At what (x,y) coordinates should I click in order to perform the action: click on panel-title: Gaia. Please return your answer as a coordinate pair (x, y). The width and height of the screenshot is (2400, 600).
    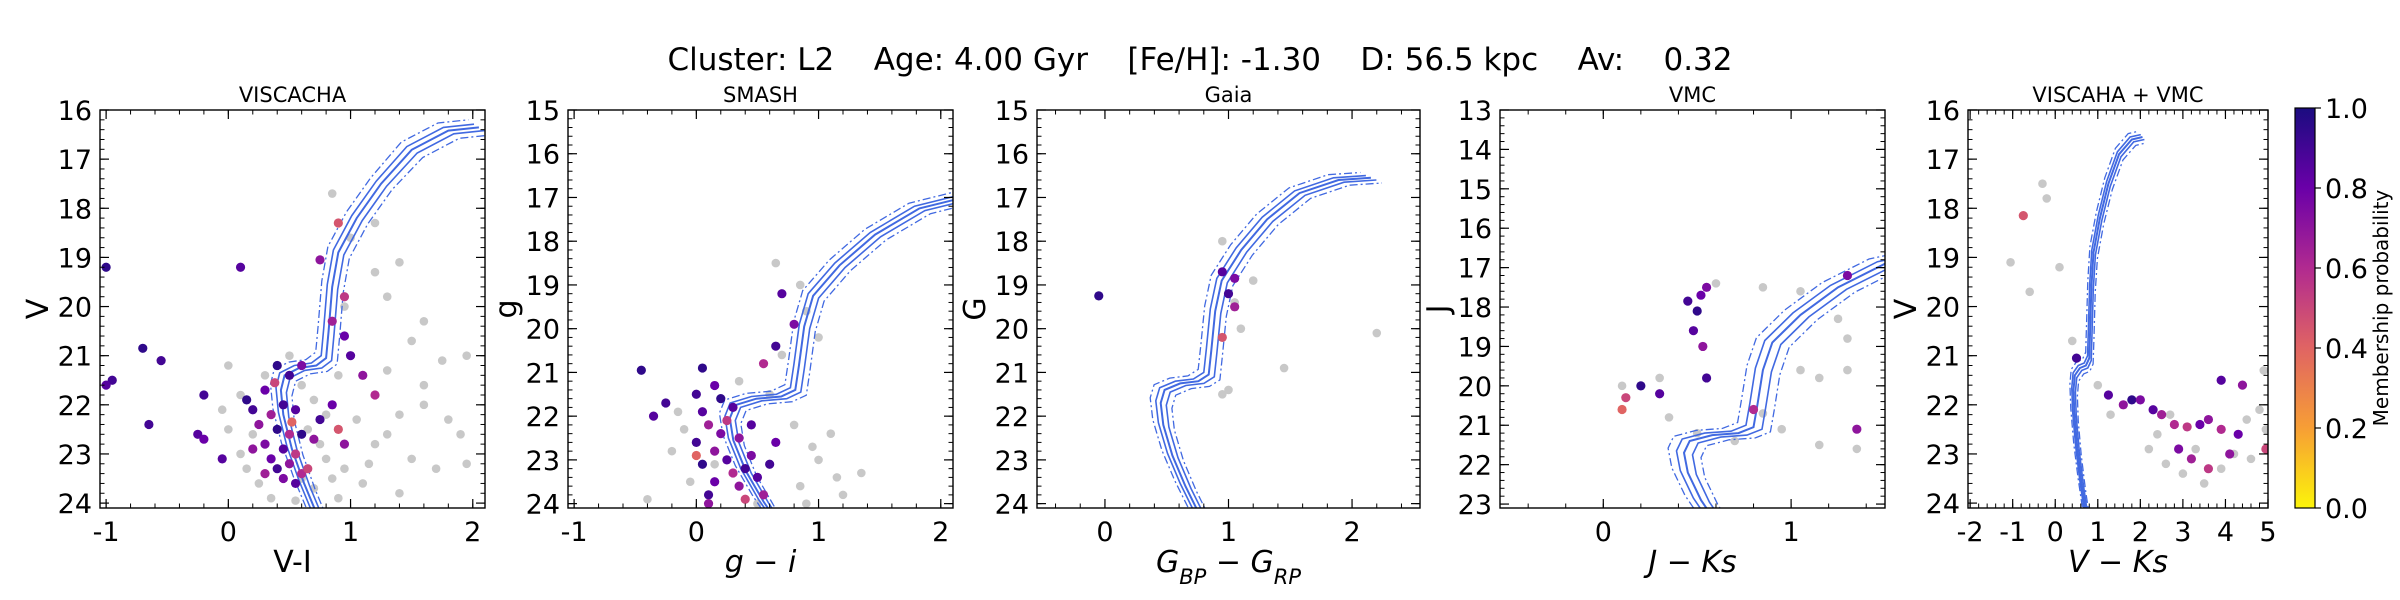
    Looking at the image, I should click on (1229, 95).